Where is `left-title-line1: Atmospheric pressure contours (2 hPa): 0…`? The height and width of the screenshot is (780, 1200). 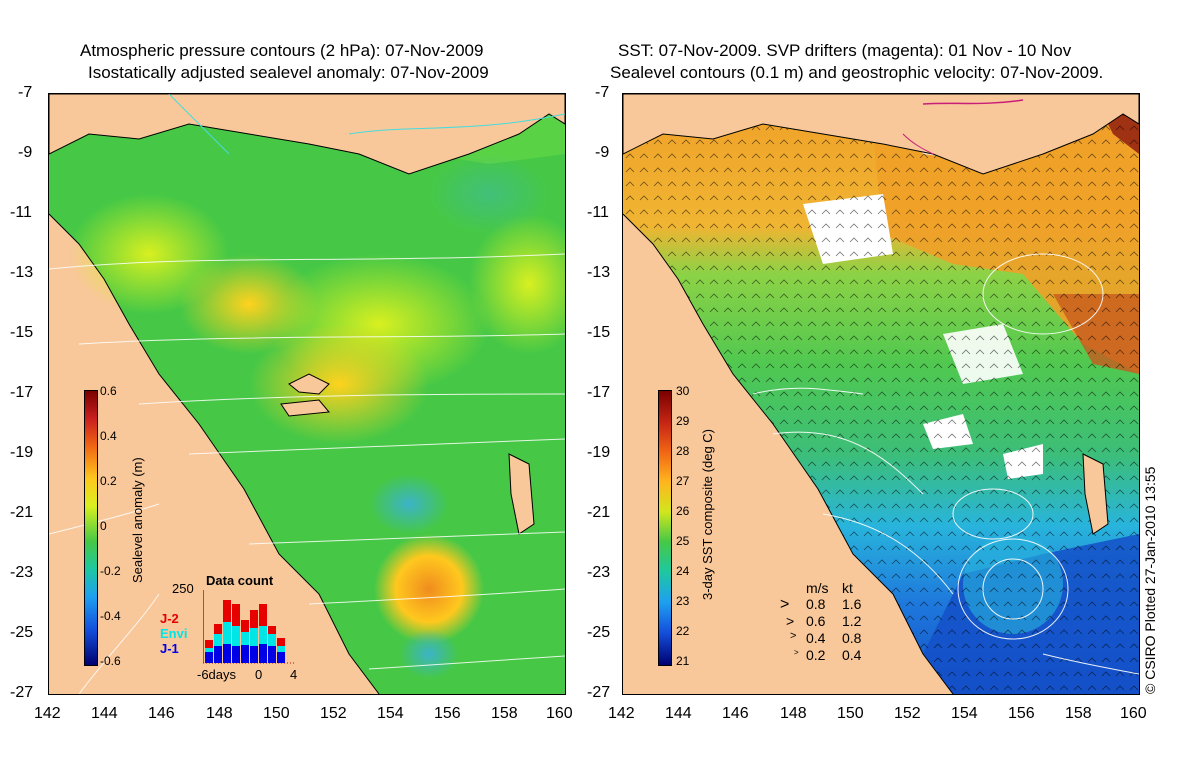 left-title-line1: Atmospheric pressure contours (2 hPa): 0… is located at coordinates (282, 50).